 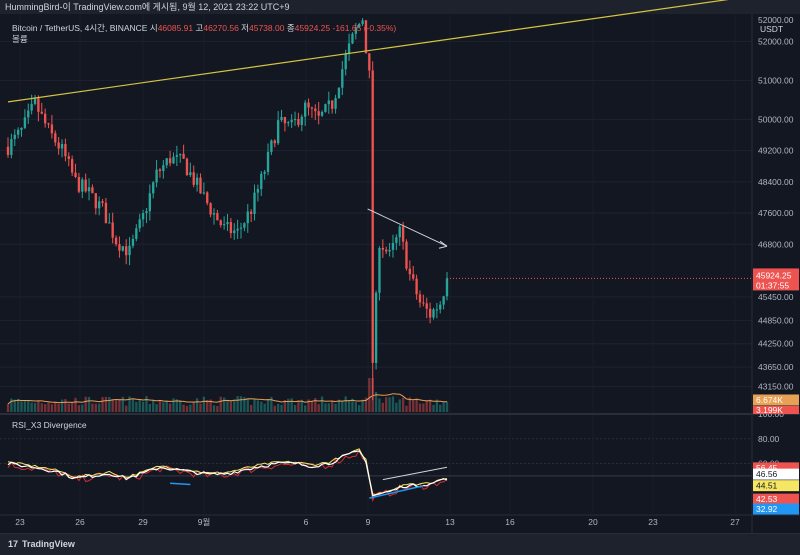 I want to click on rsi-badge: 32.92, so click(x=767, y=509).